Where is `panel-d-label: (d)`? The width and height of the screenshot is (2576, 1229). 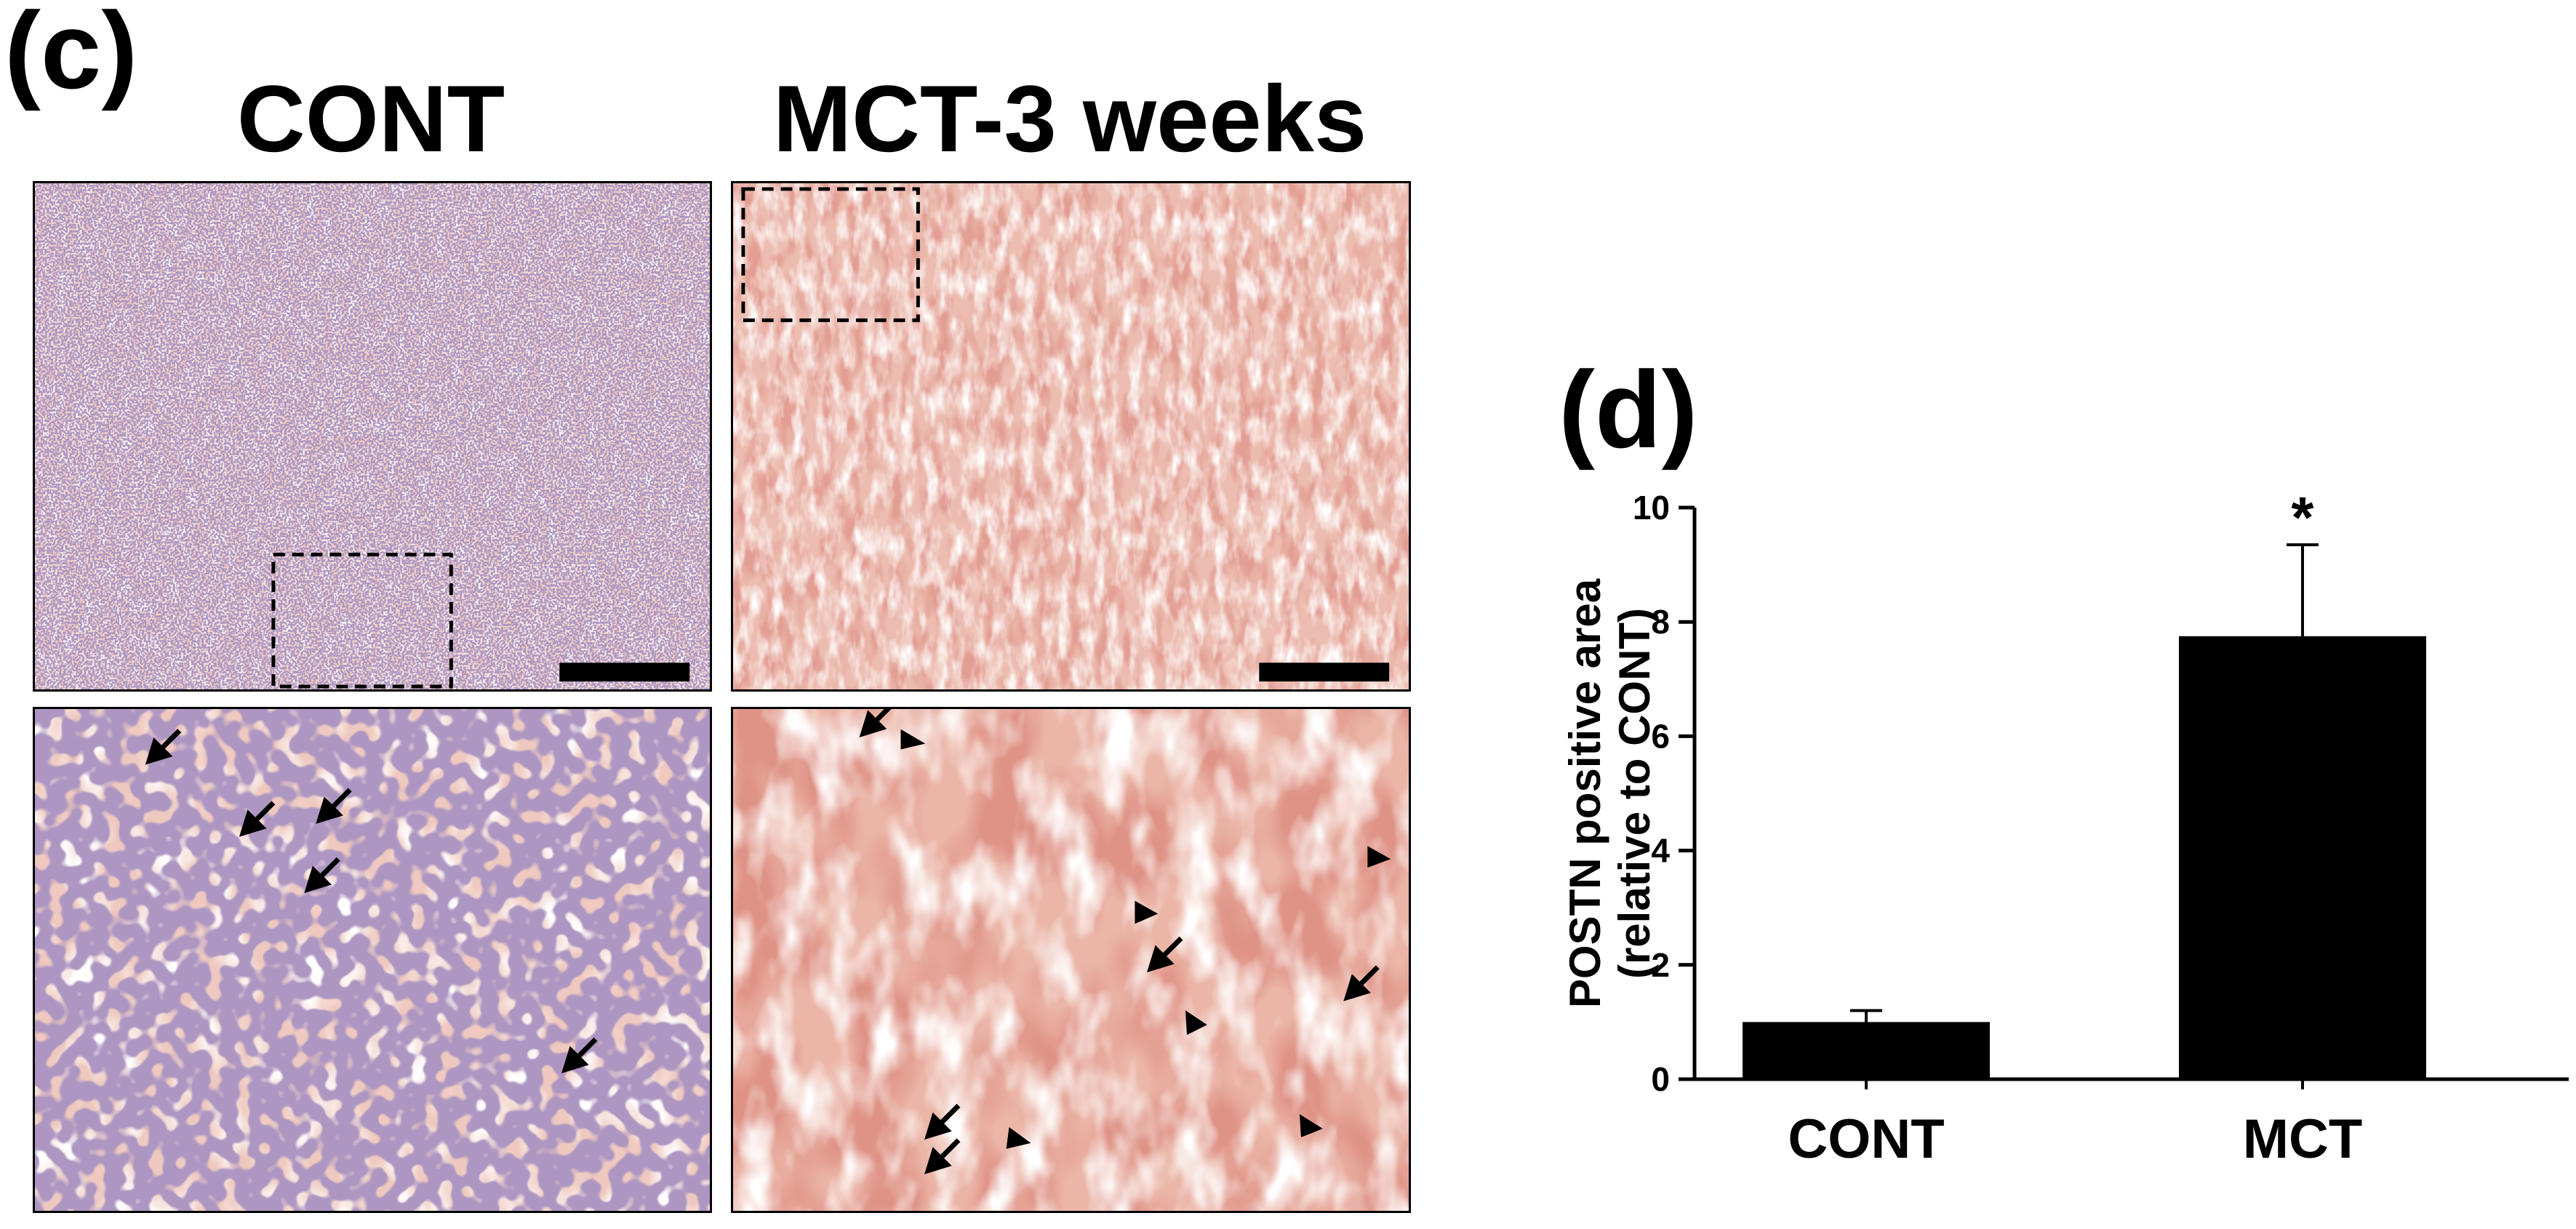 panel-d-label: (d) is located at coordinates (1628, 409).